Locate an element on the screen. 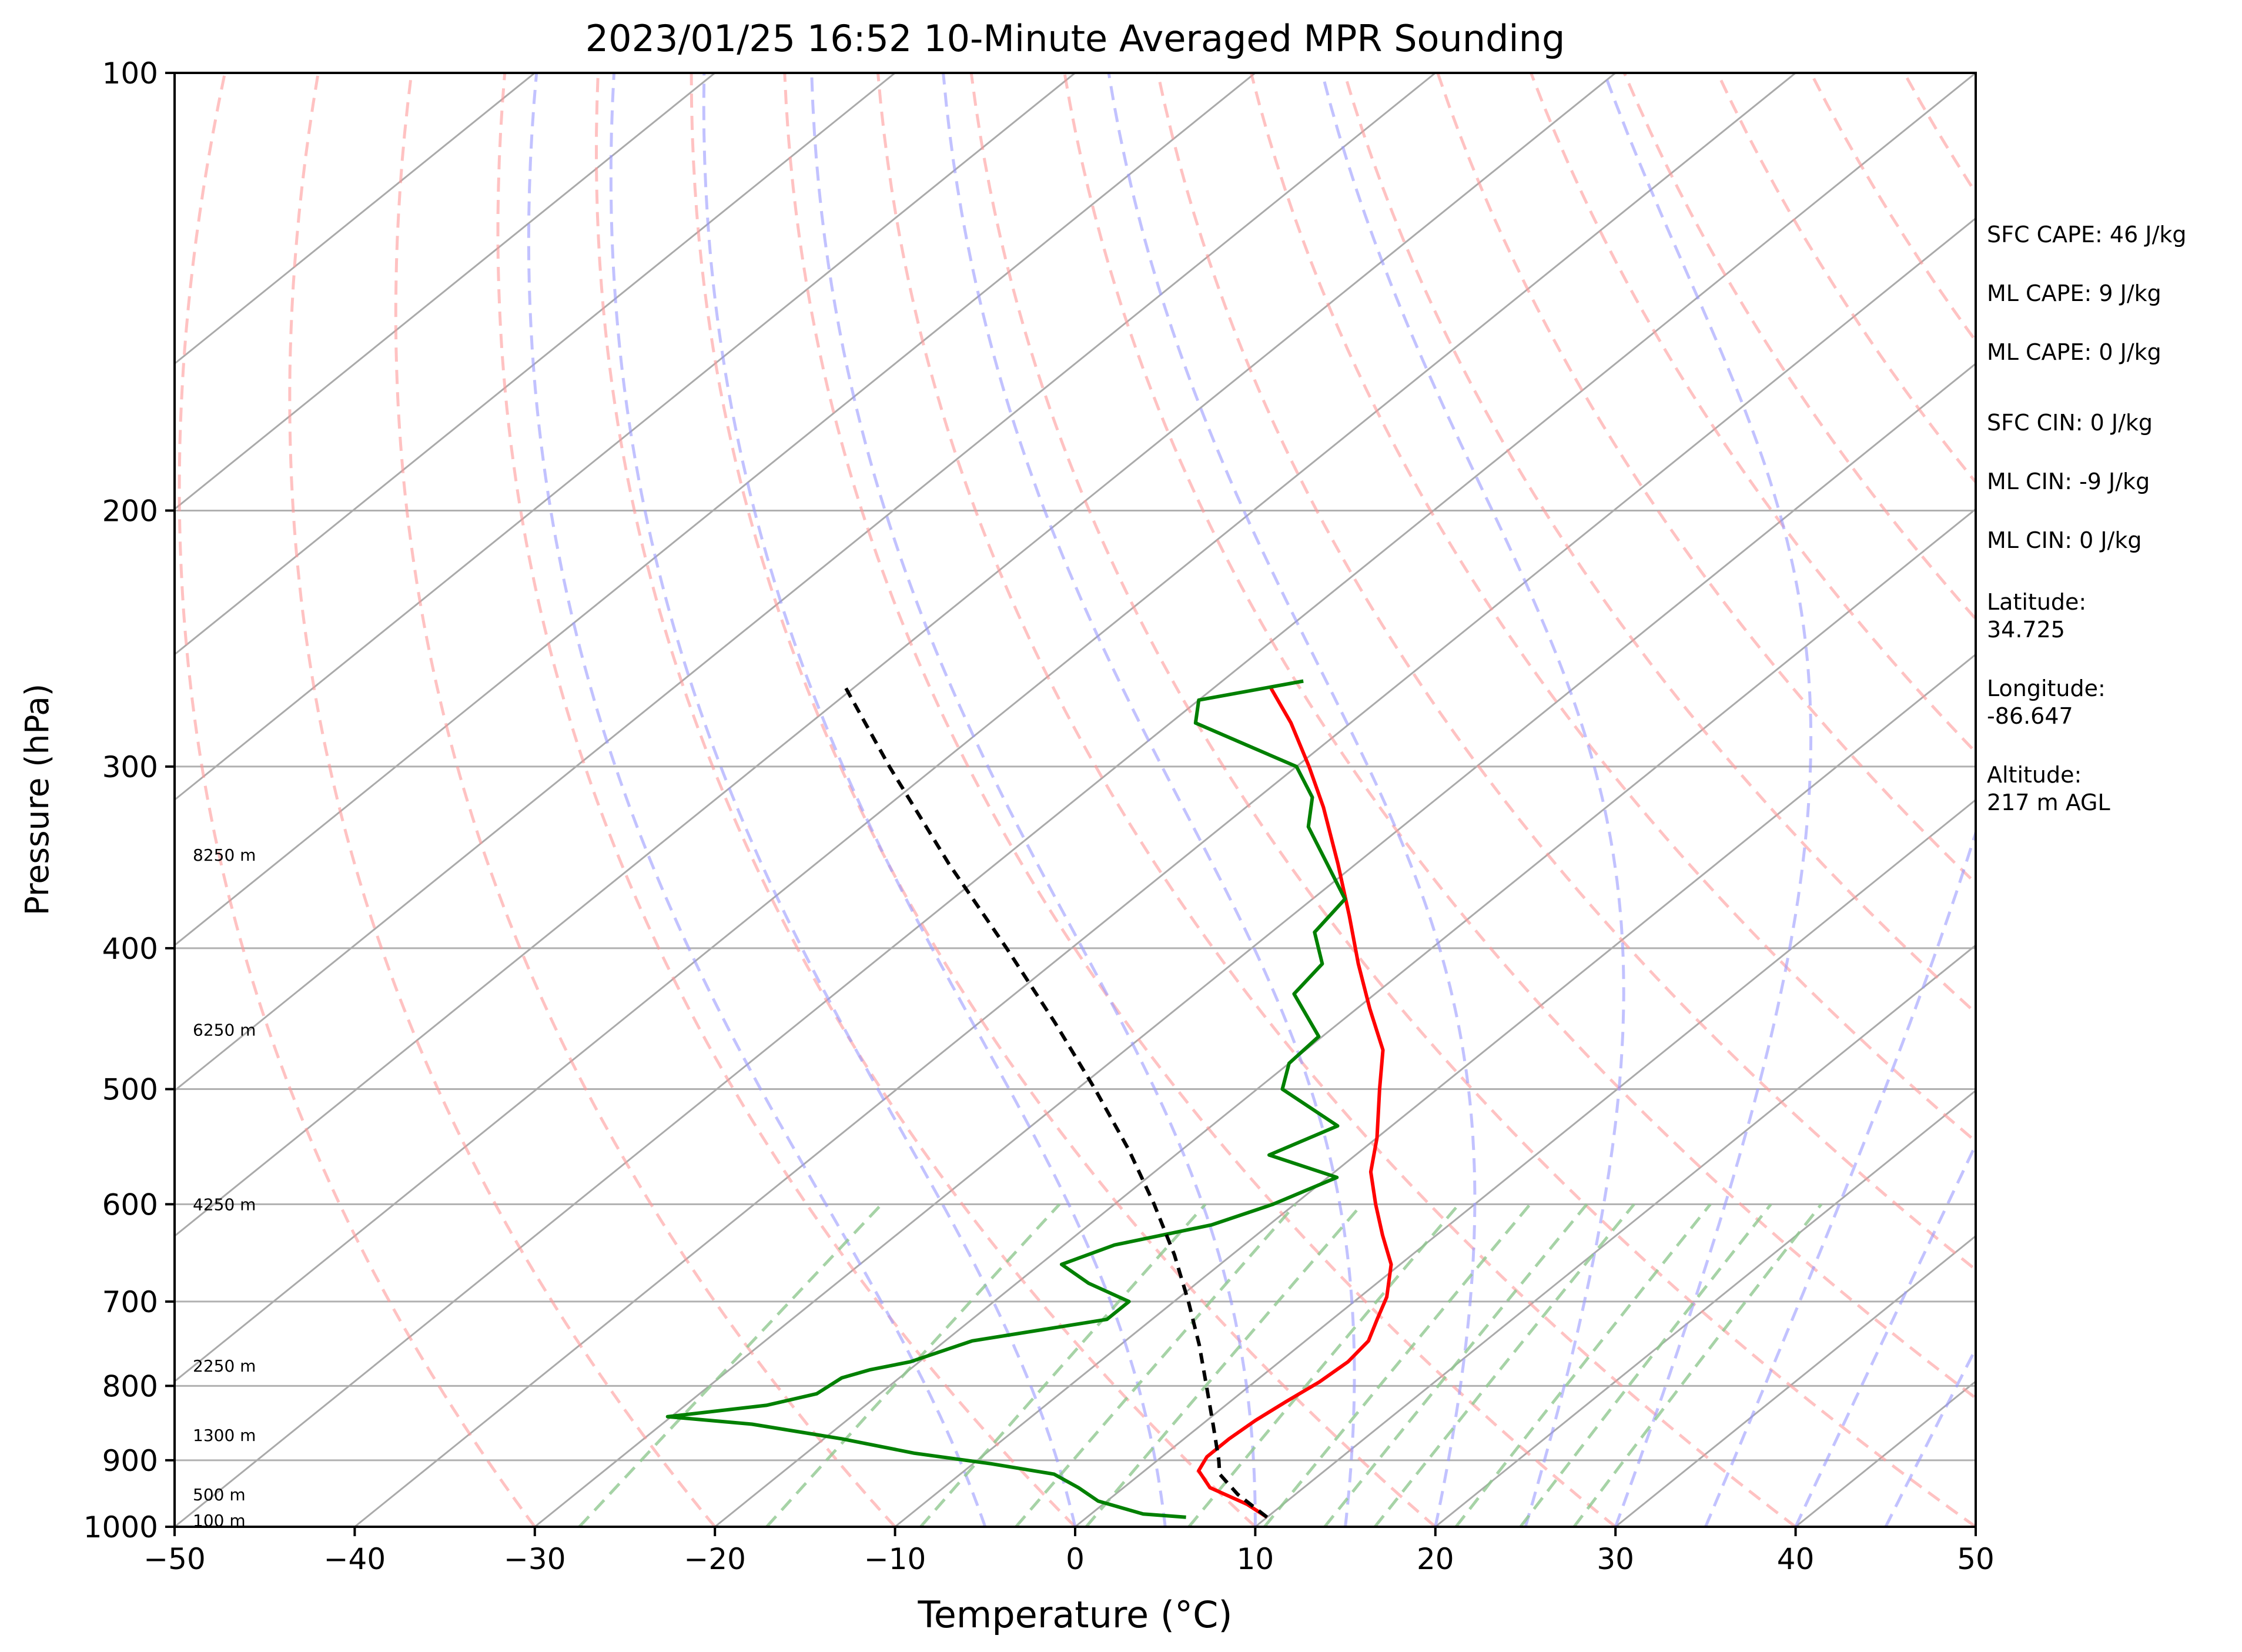  series-parcel-profile is located at coordinates (1057, 1103).